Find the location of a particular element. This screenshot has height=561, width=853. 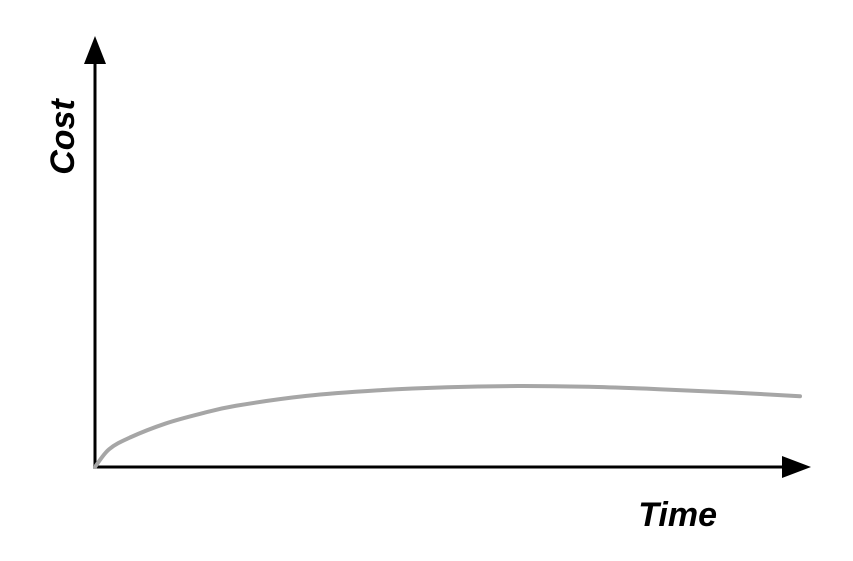

series-layer is located at coordinates (447, 426).